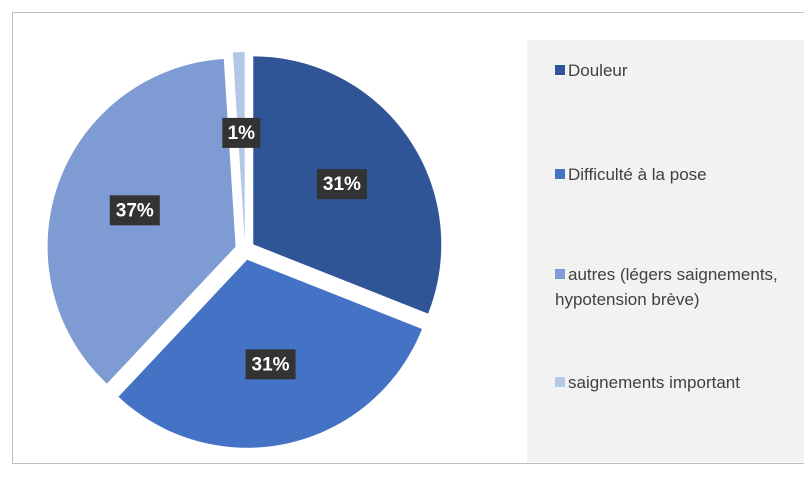 The image size is (804, 492). I want to click on legend-entry: Douleur, so click(675, 70).